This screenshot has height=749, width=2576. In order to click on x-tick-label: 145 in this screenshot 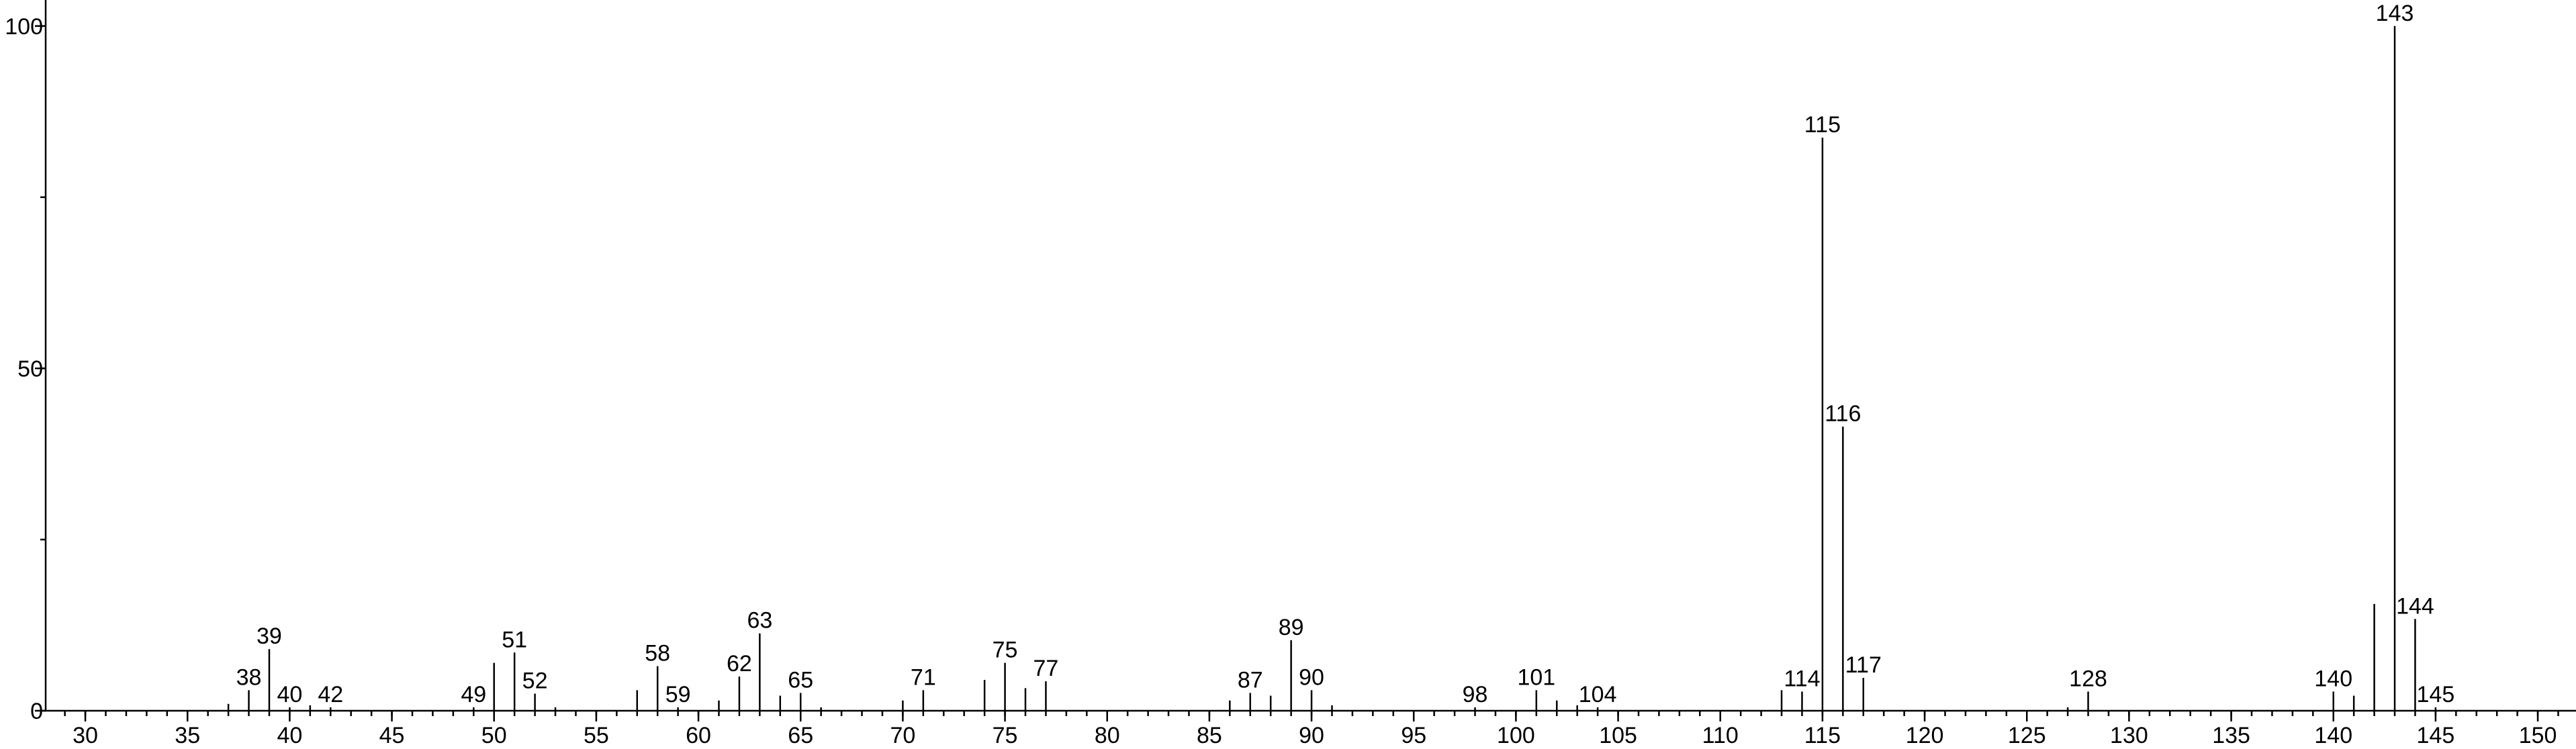, I will do `click(2436, 736)`.